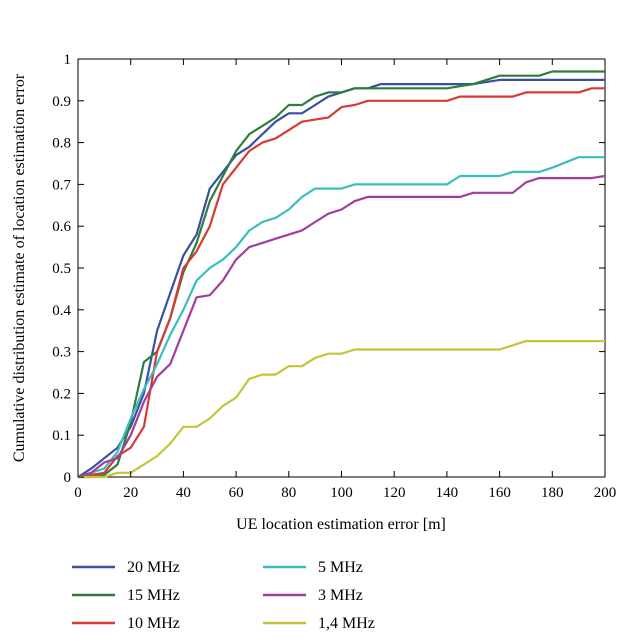 This screenshot has width=621, height=640. Describe the element at coordinates (346, 623) in the screenshot. I see `legend-label: 1,4 MHz` at that location.